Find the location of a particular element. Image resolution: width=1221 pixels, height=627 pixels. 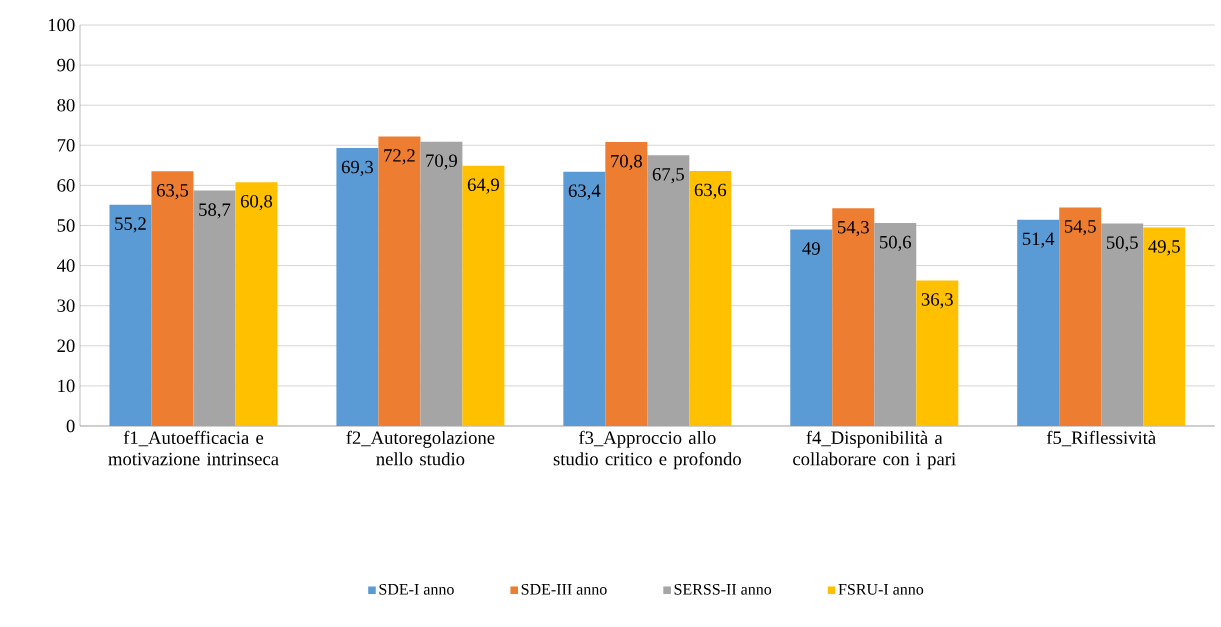

y-tick-label: 100 is located at coordinates (61, 25).